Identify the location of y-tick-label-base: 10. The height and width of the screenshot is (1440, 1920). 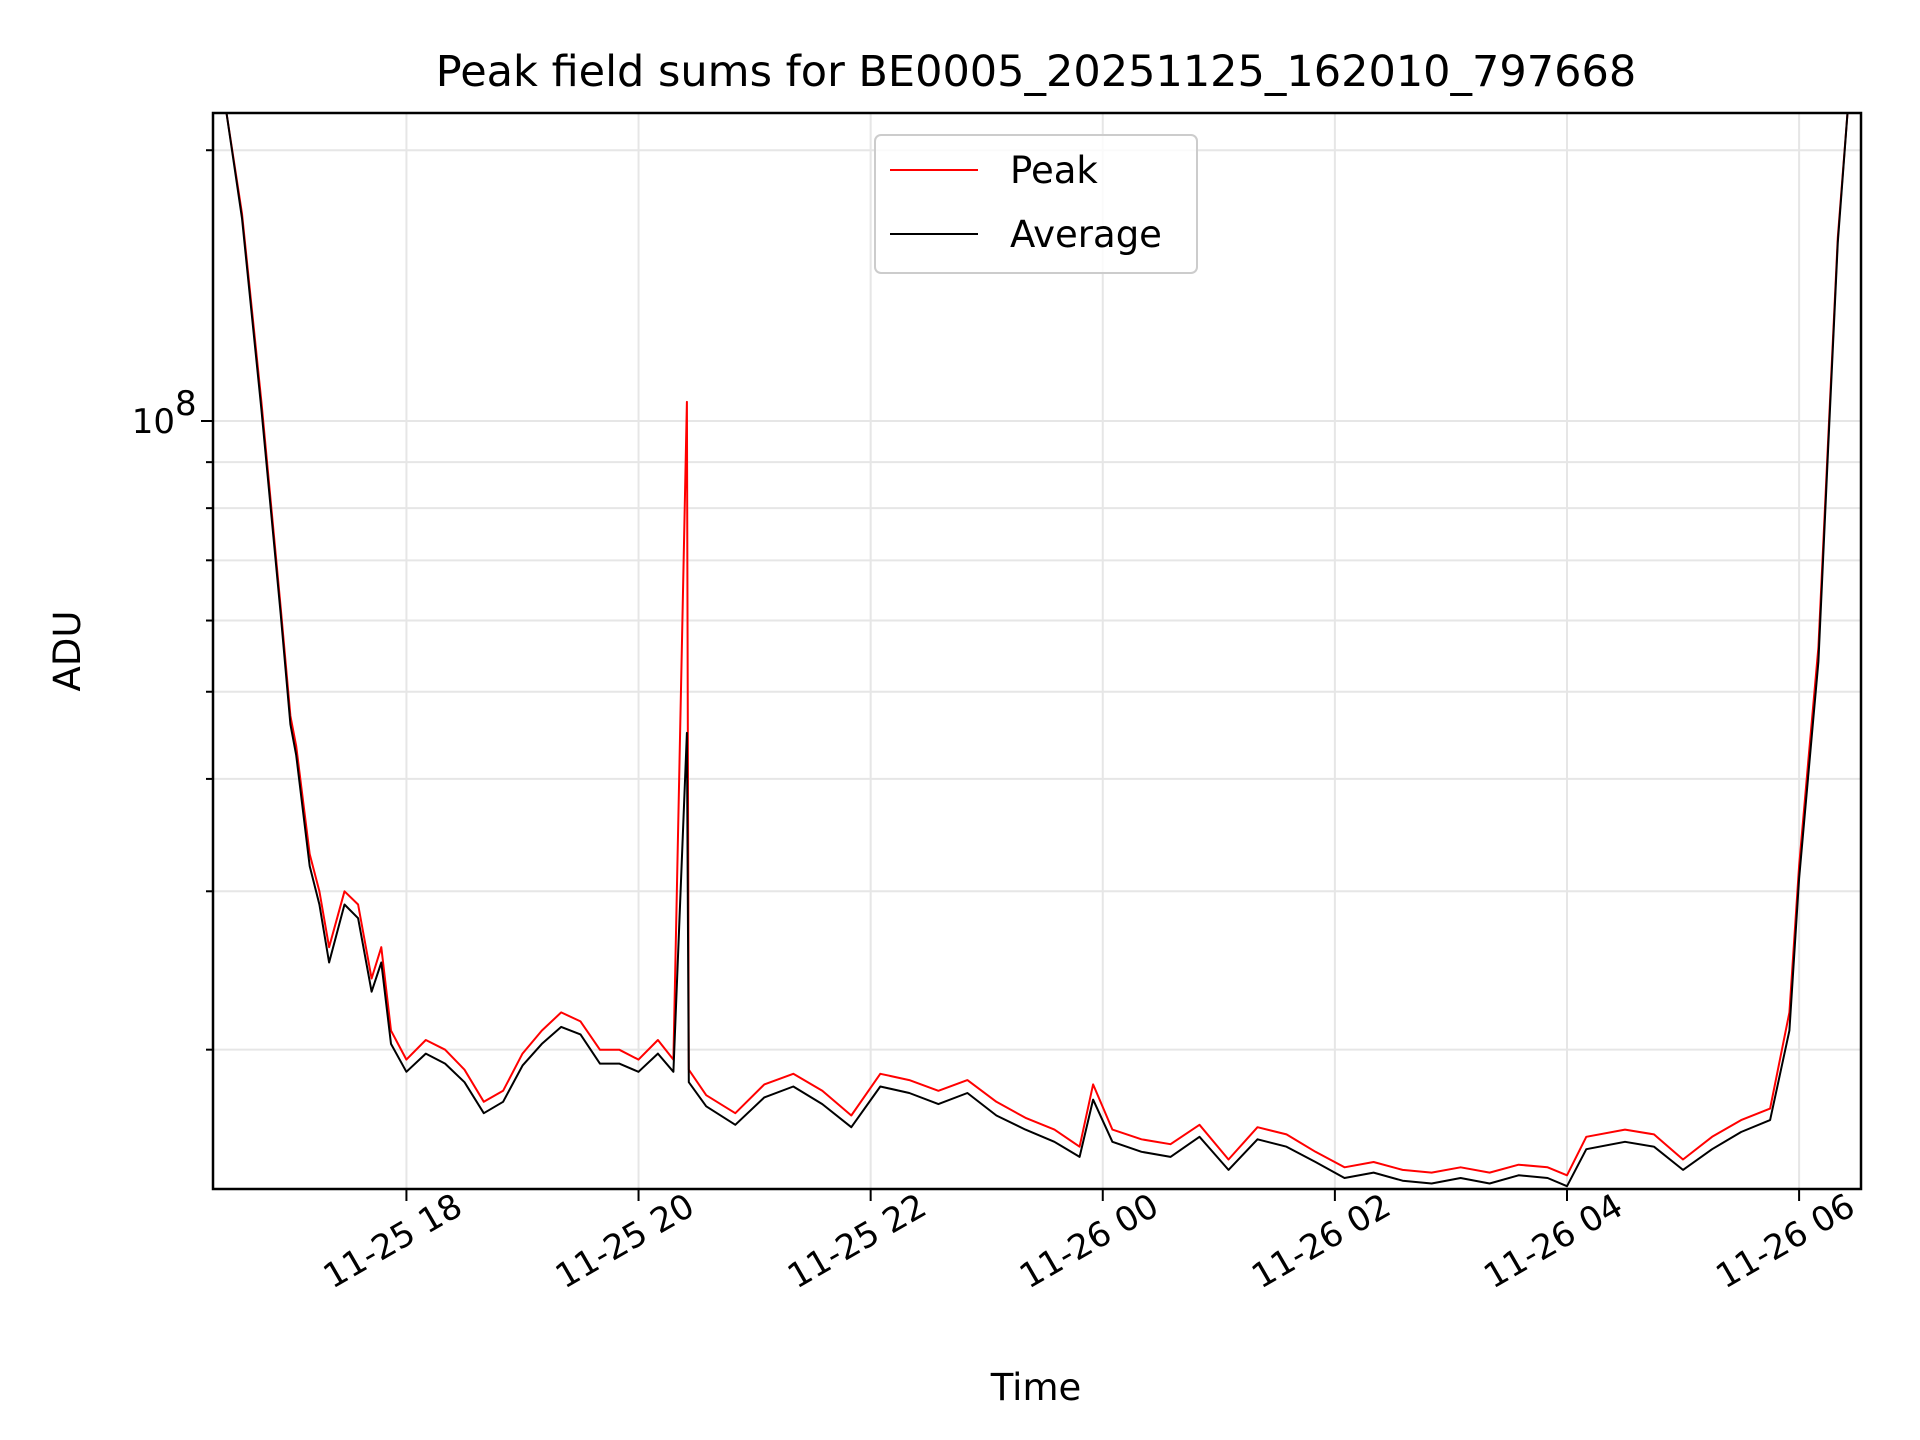
(153, 422).